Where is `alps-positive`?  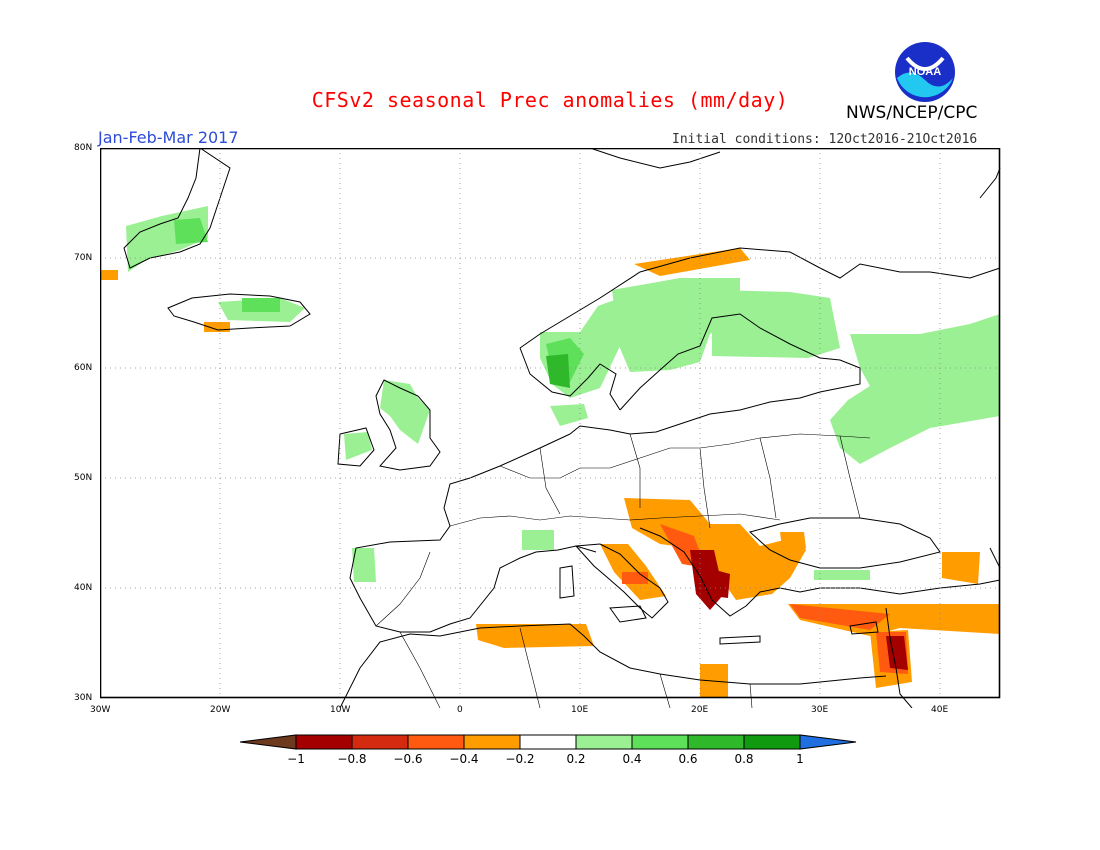 alps-positive is located at coordinates (538, 540).